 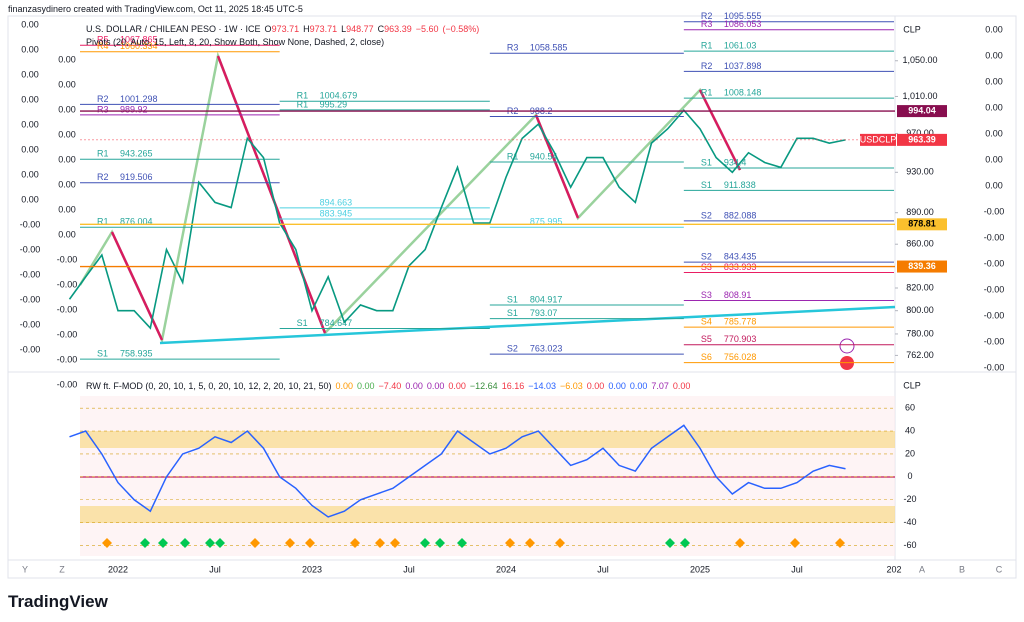 I want to click on indicator-line, so click(x=457, y=471).